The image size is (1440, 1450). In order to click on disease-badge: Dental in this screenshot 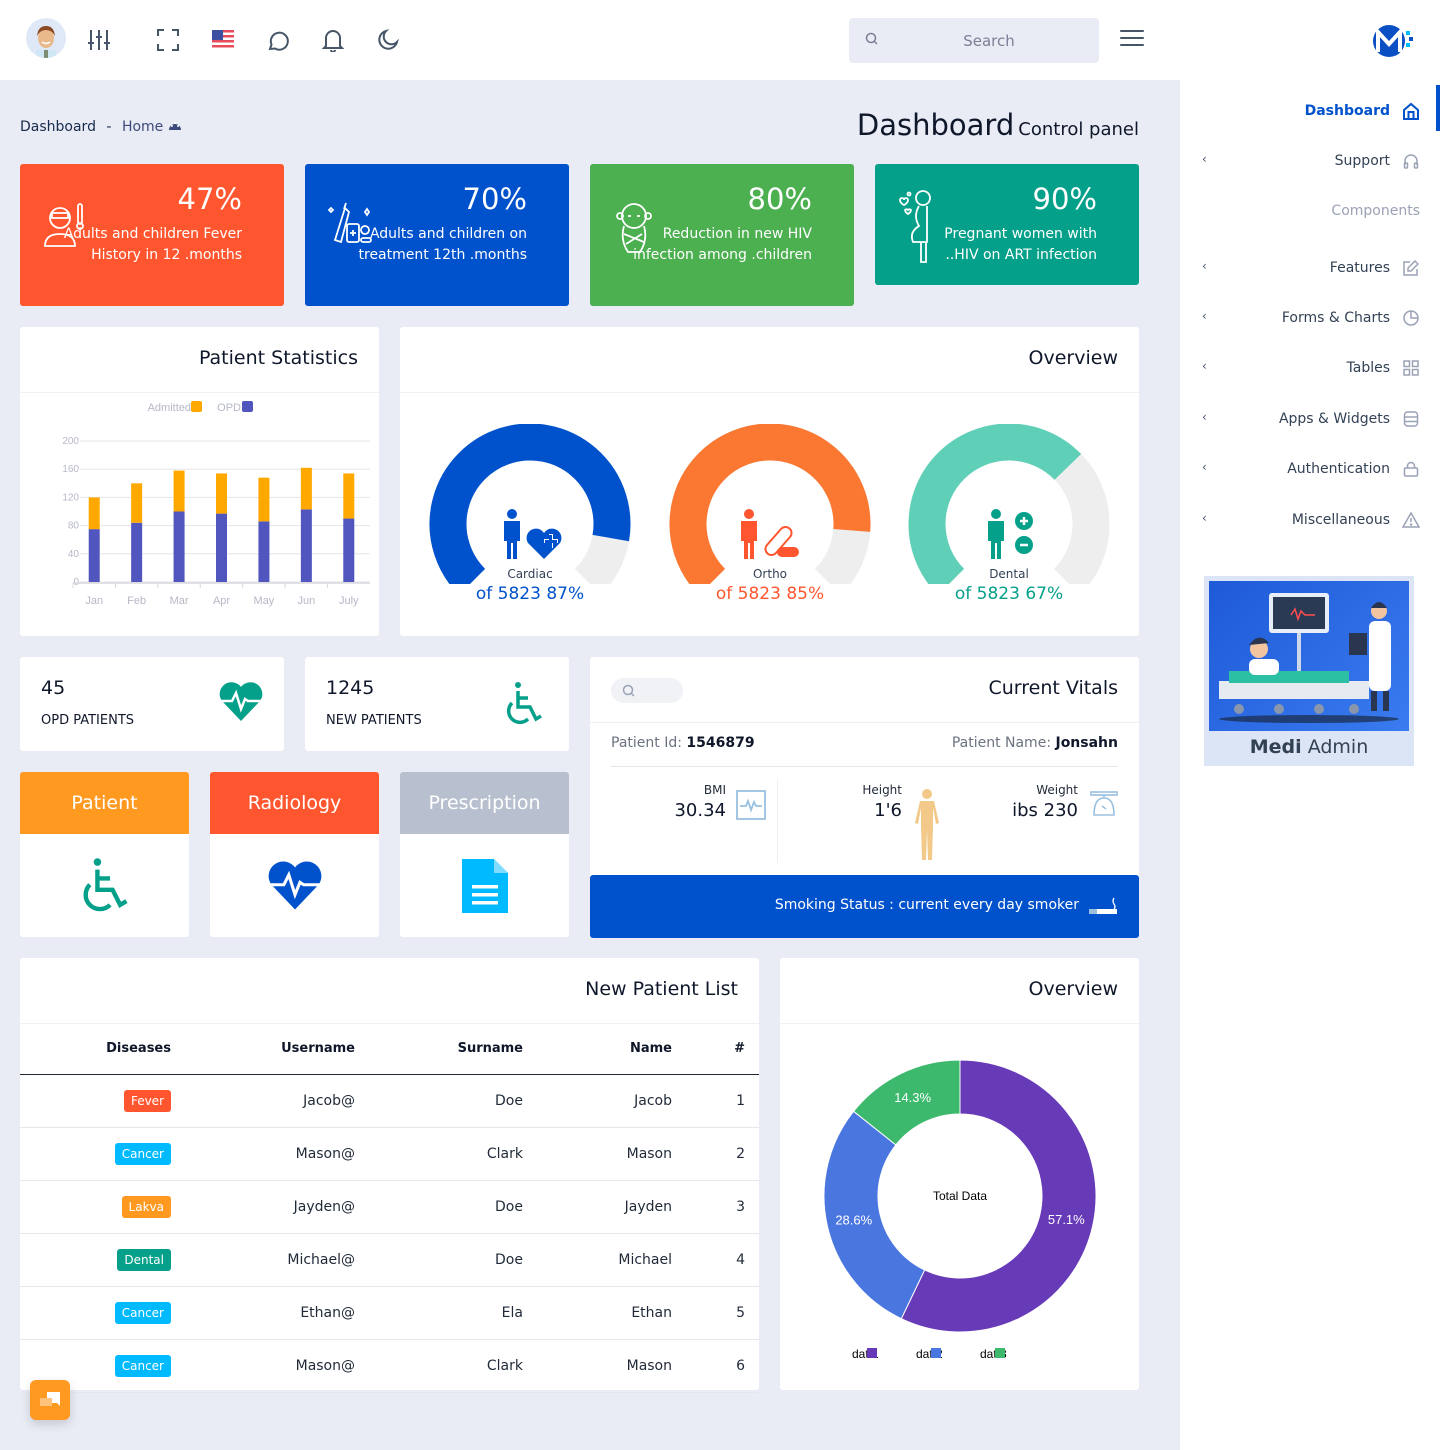, I will do `click(144, 1259)`.